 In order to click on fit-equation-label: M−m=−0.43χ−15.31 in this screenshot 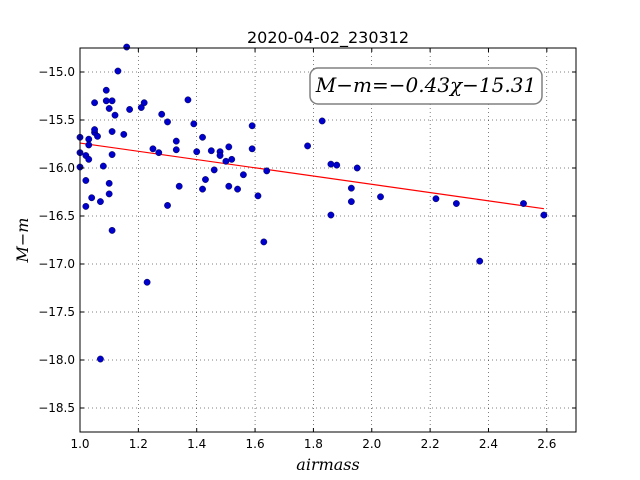, I will do `click(425, 85)`.